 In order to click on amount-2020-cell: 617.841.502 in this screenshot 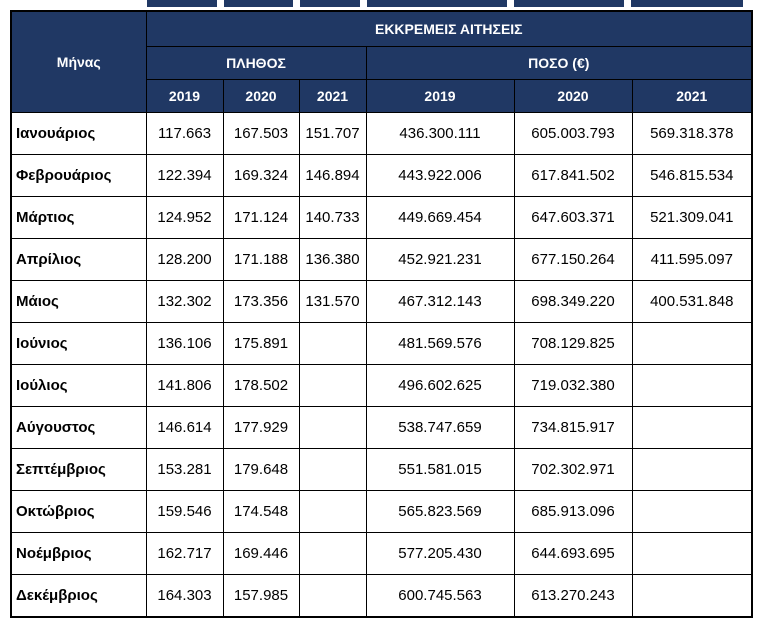, I will do `click(573, 175)`.